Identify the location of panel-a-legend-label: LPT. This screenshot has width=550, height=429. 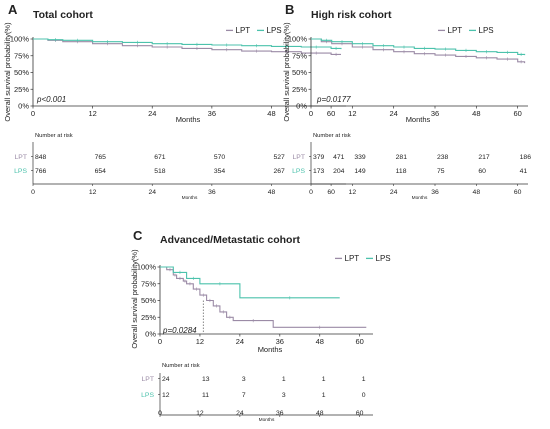
(243, 30).